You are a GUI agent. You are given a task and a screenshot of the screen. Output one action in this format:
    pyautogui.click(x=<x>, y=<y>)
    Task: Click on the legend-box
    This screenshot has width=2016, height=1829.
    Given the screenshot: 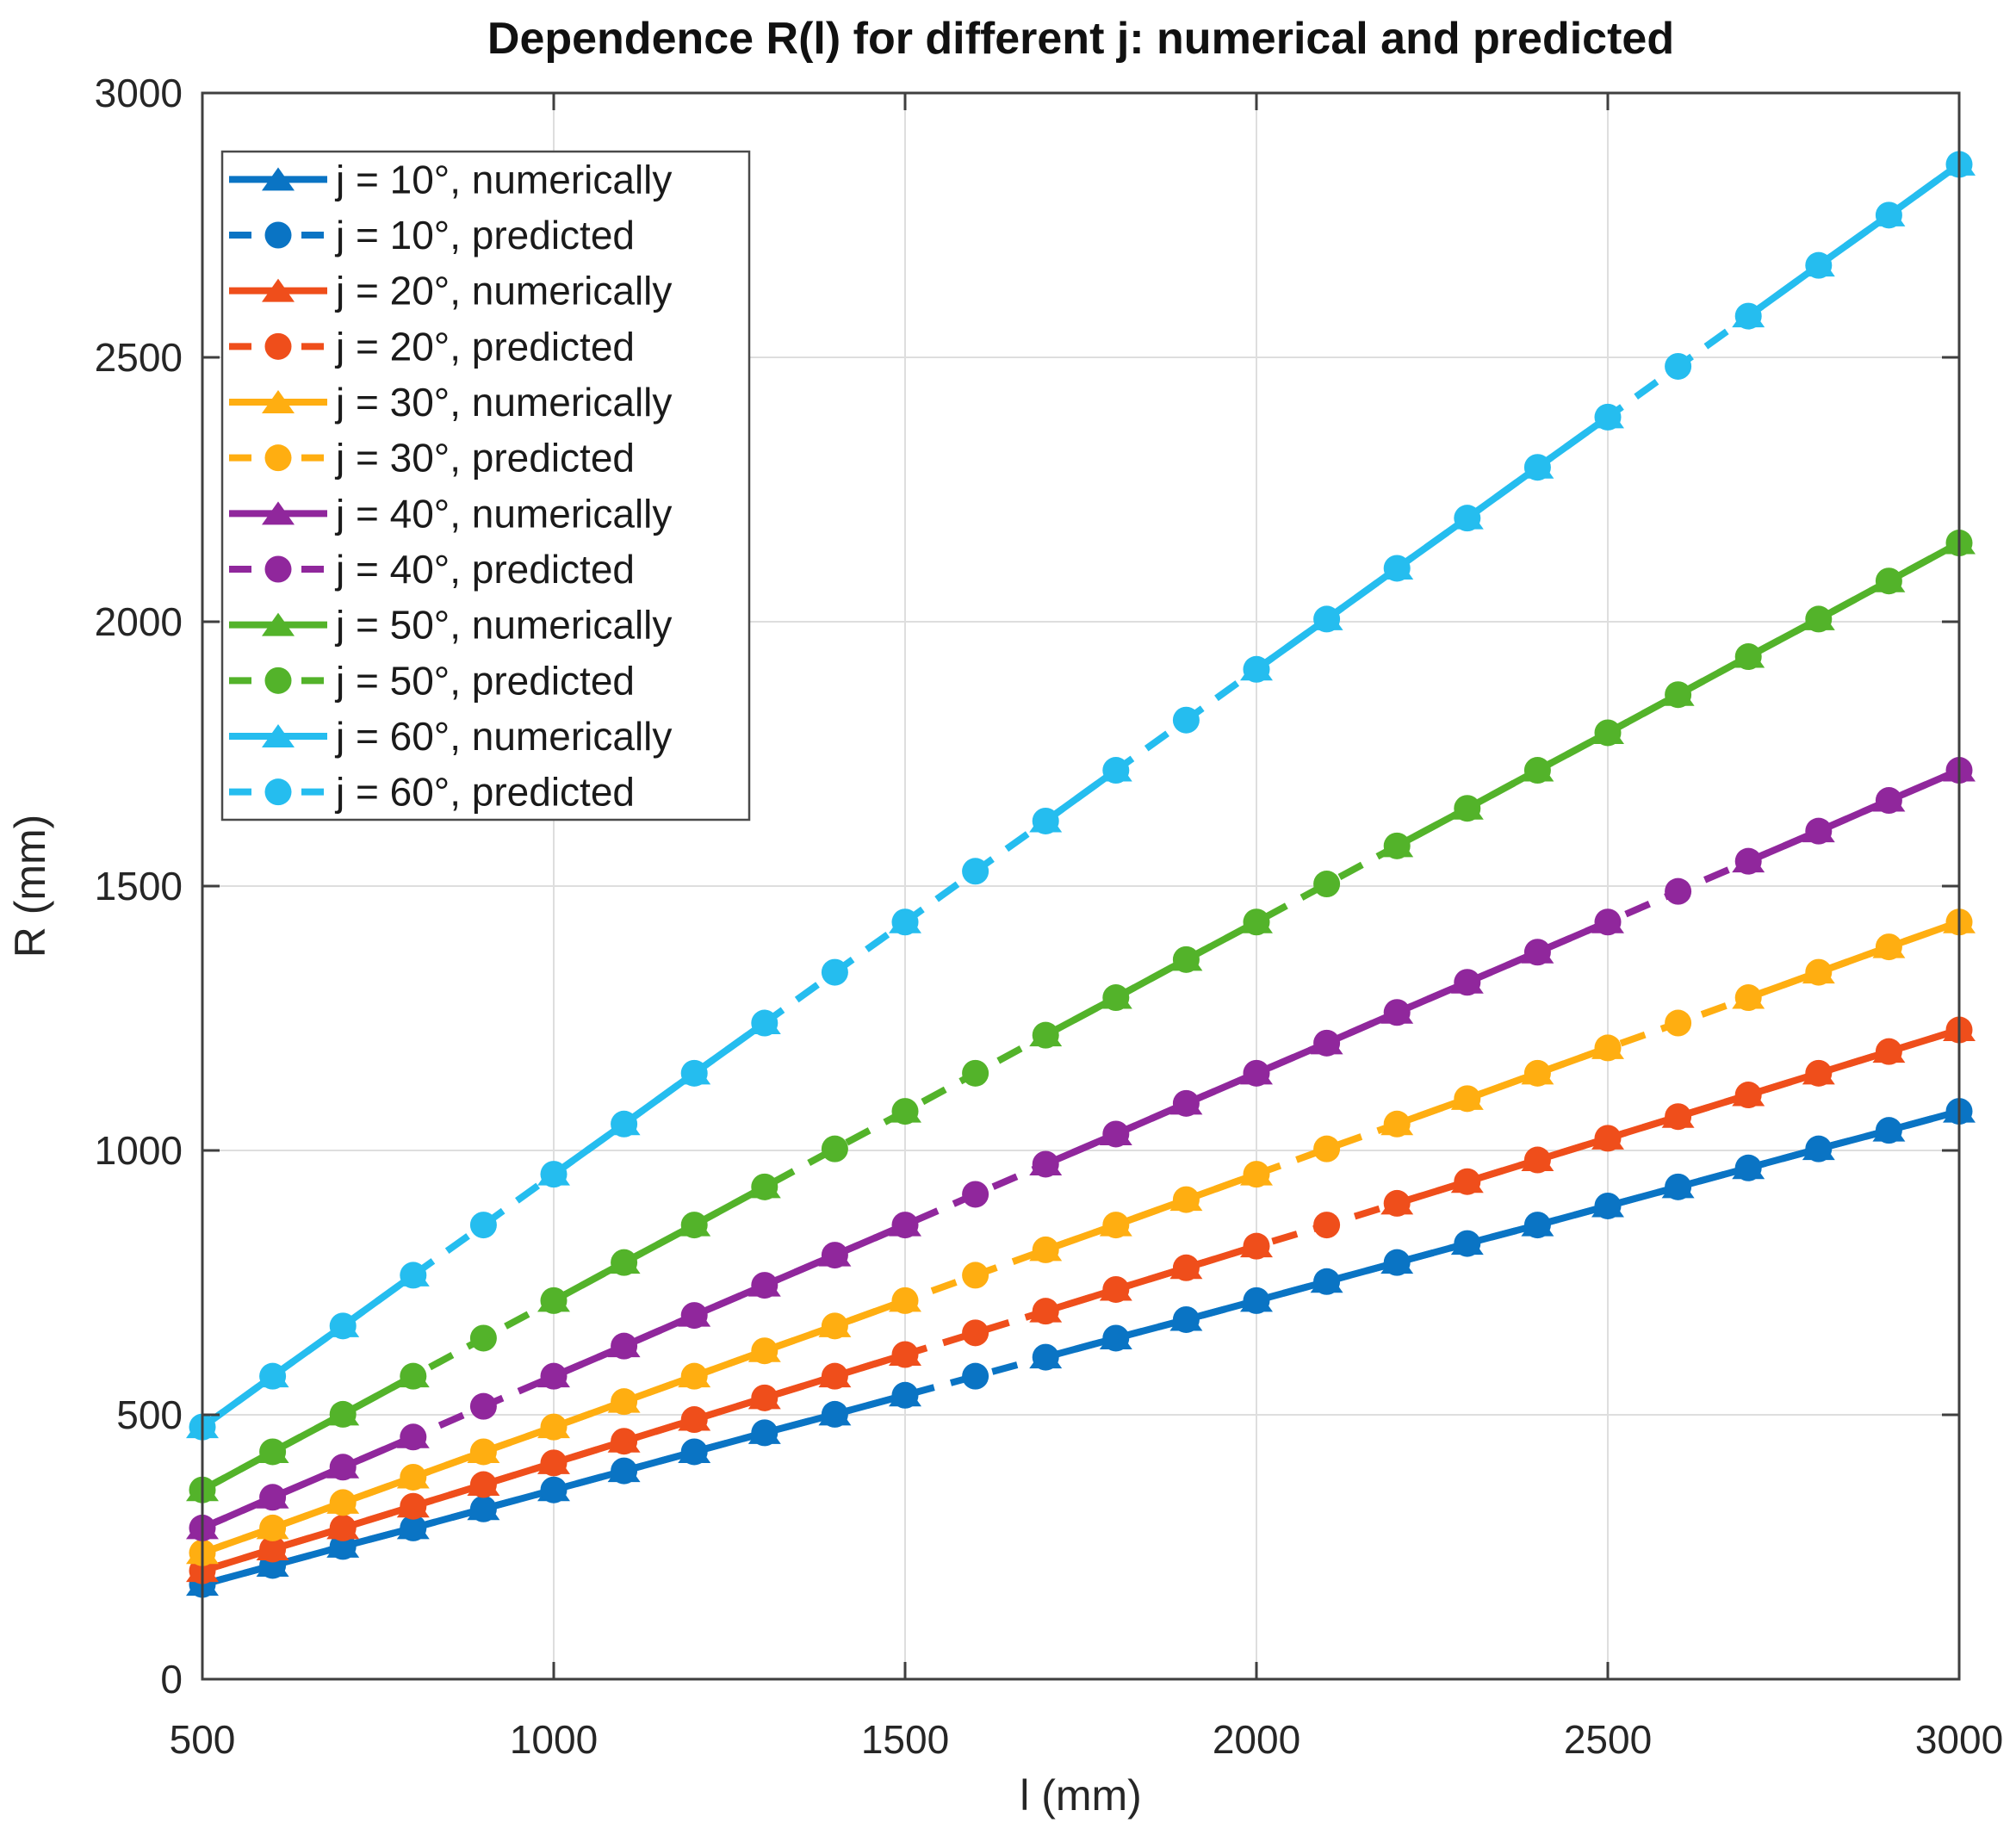 What is the action you would take?
    pyautogui.click(x=485, y=486)
    